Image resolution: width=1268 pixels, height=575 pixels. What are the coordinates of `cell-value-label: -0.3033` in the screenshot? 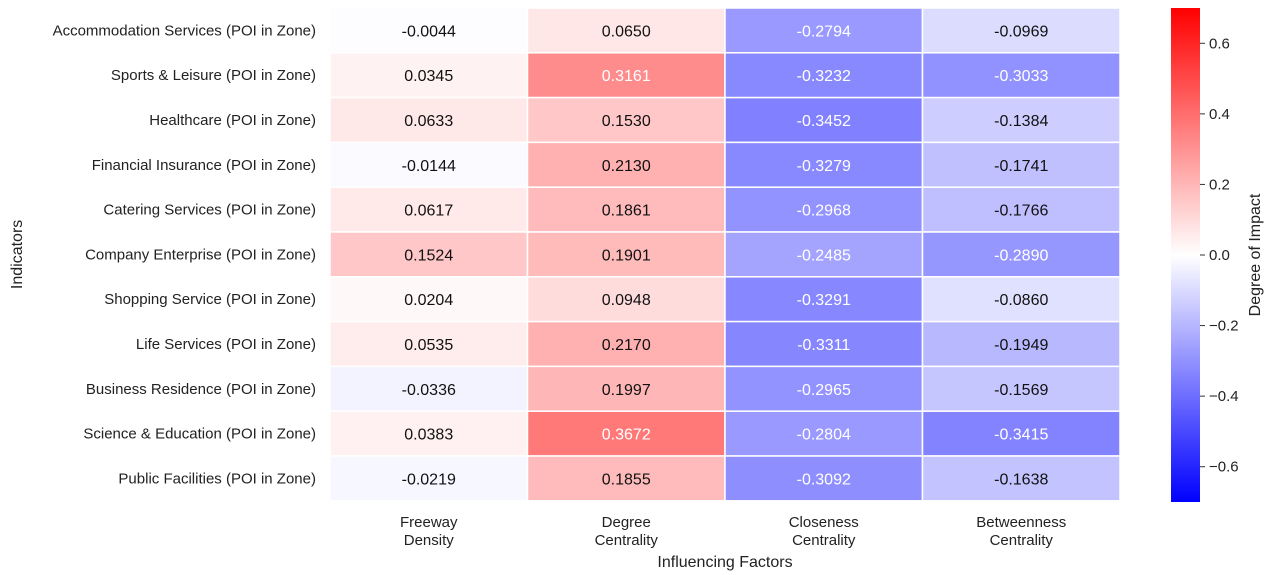 It's located at (1021, 76).